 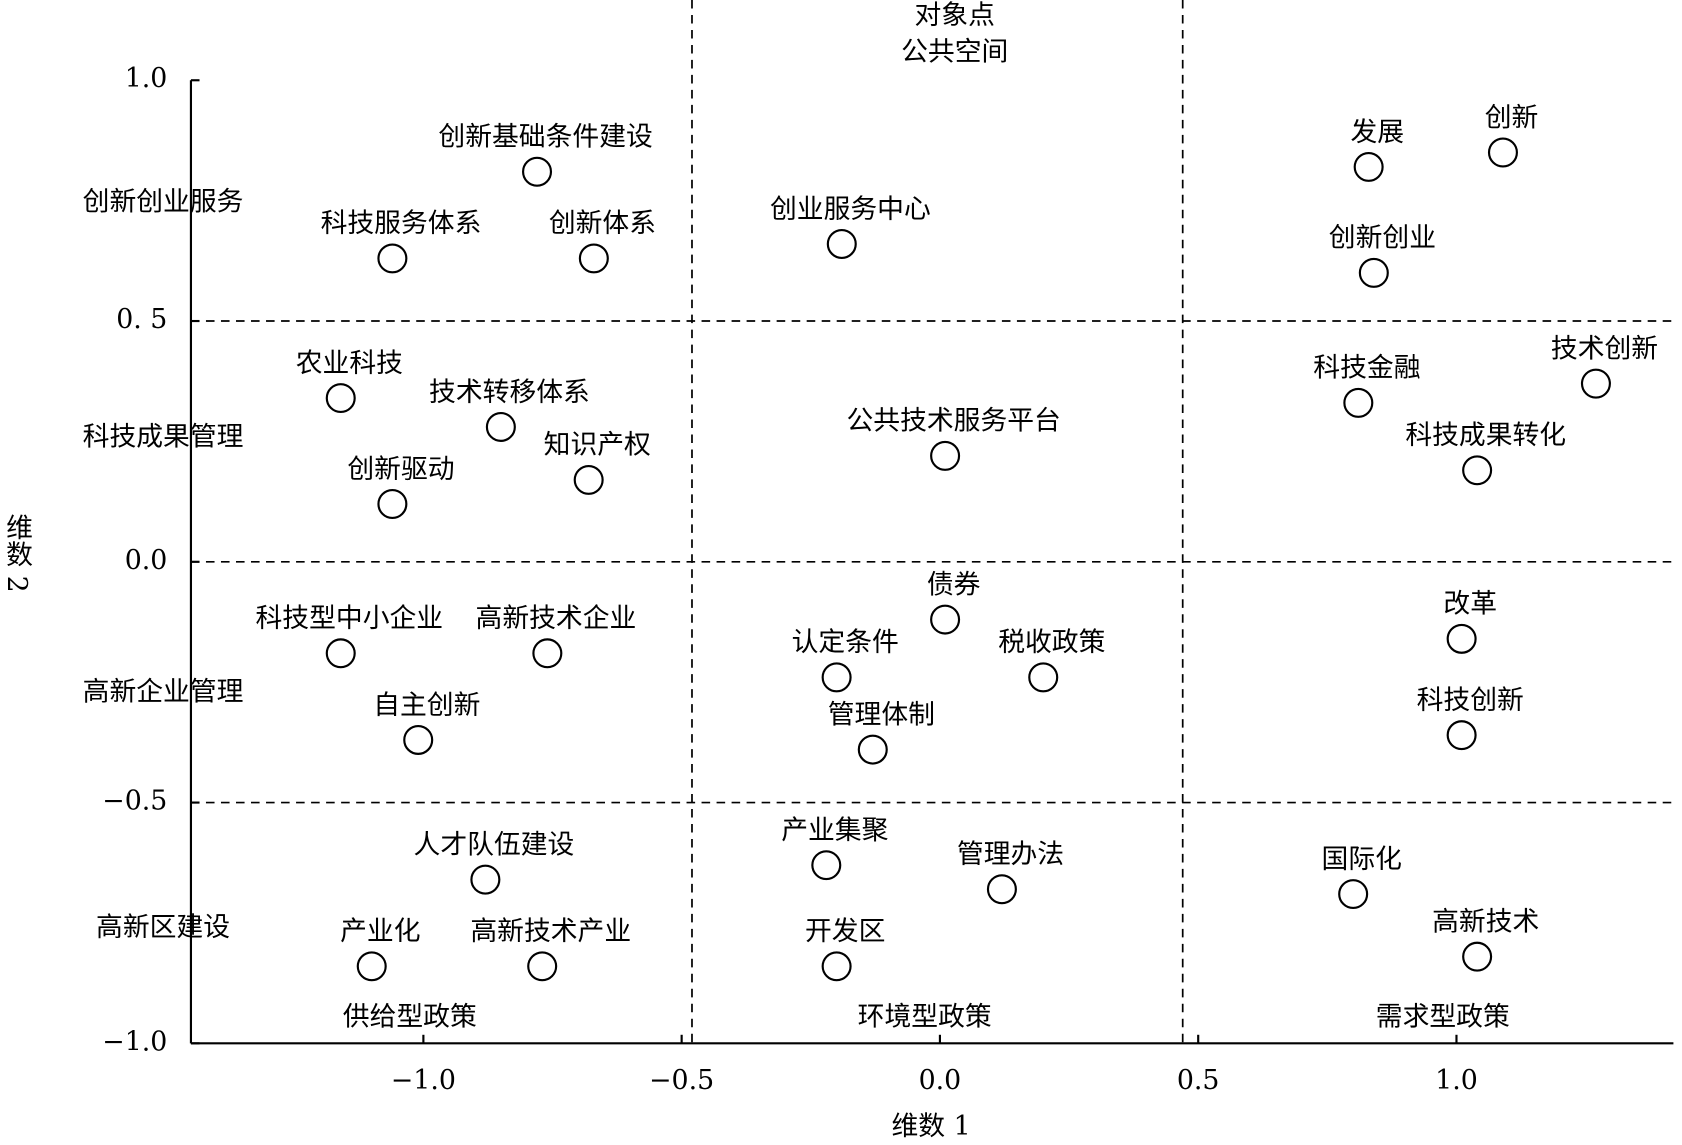 What do you see at coordinates (141, 319) in the screenshot?
I see `y-tick-label: 0. 5` at bounding box center [141, 319].